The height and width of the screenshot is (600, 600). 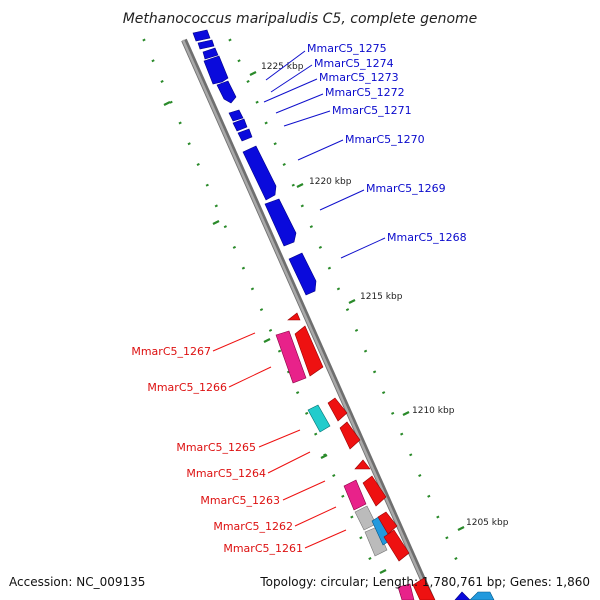 What do you see at coordinates (263, 548) in the screenshot?
I see `gene-label: MmarC5_1261` at bounding box center [263, 548].